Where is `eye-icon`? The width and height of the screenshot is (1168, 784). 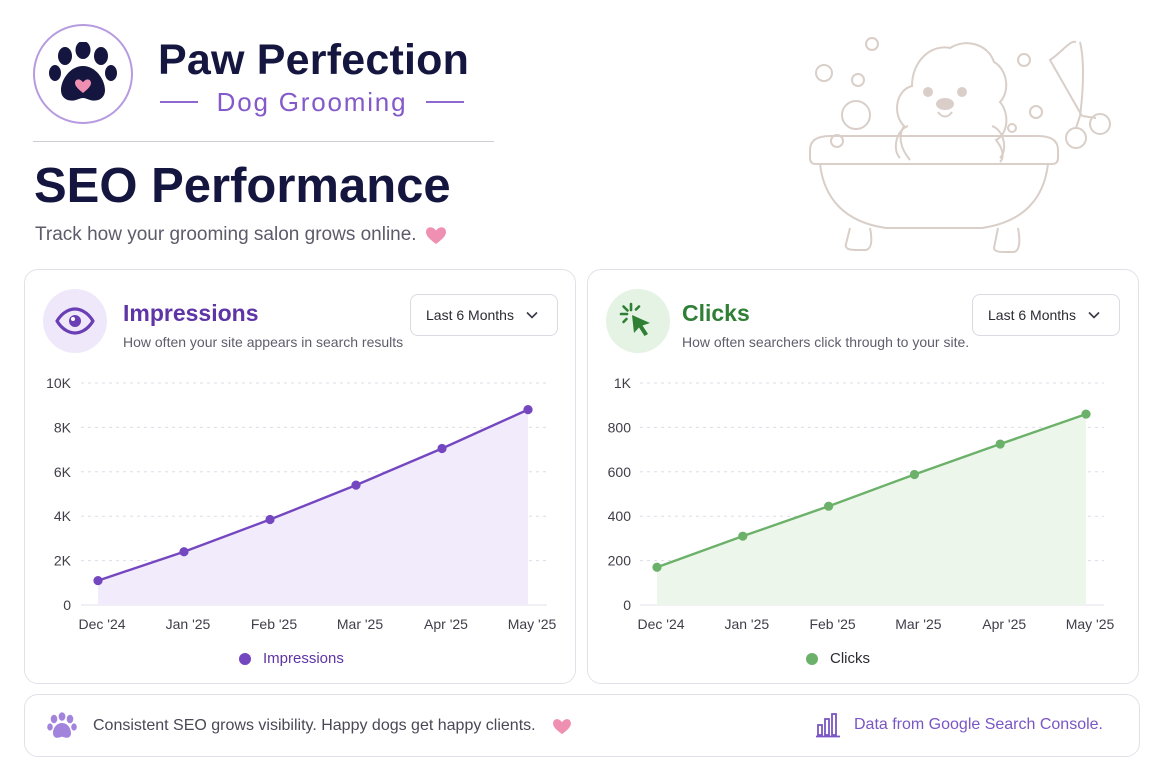
eye-icon is located at coordinates (75, 321).